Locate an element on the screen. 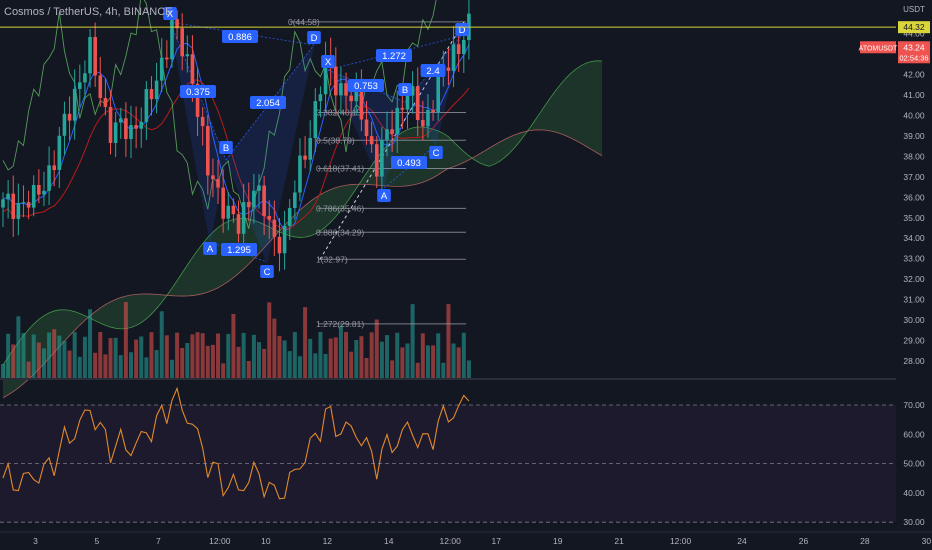  point-d1-badge is located at coordinates (314, 37).